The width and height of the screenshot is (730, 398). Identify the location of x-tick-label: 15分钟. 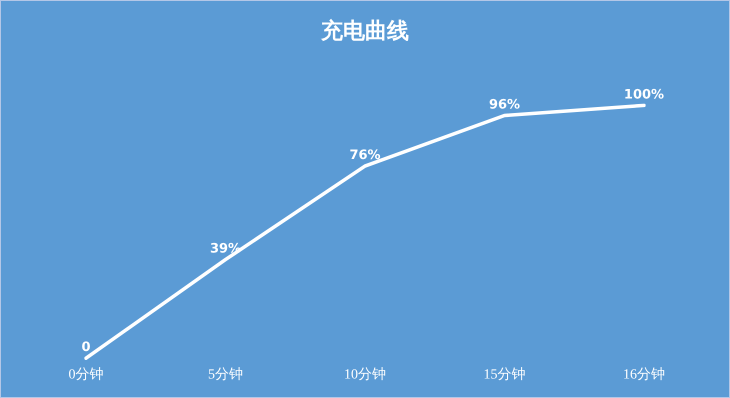
(505, 374).